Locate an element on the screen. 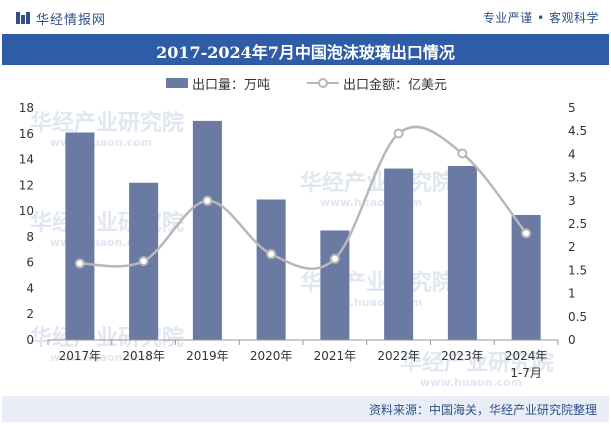 This screenshot has width=611, height=424. y-left-tick-label: 16 is located at coordinates (26, 134).